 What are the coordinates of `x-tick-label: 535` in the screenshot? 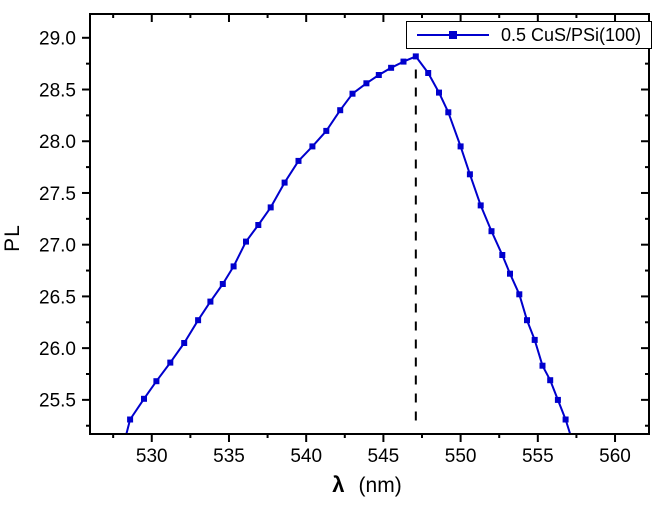 It's located at (229, 456).